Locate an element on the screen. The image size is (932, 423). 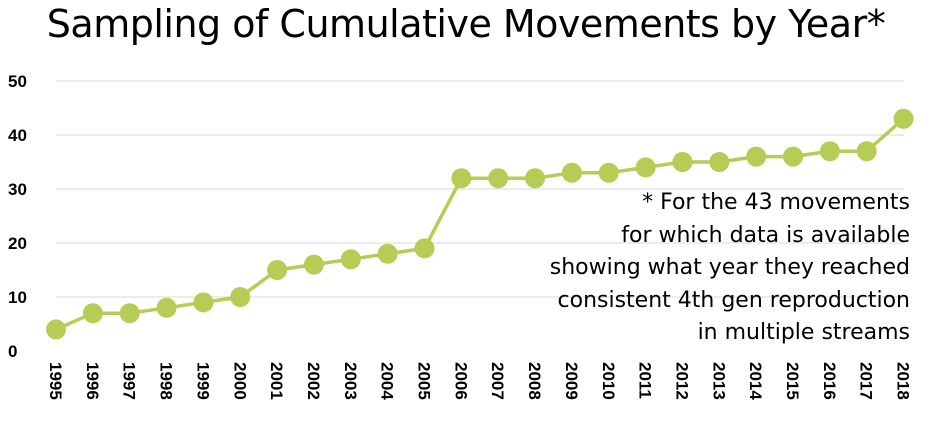
x-tick-label: 2015 is located at coordinates (792, 381).